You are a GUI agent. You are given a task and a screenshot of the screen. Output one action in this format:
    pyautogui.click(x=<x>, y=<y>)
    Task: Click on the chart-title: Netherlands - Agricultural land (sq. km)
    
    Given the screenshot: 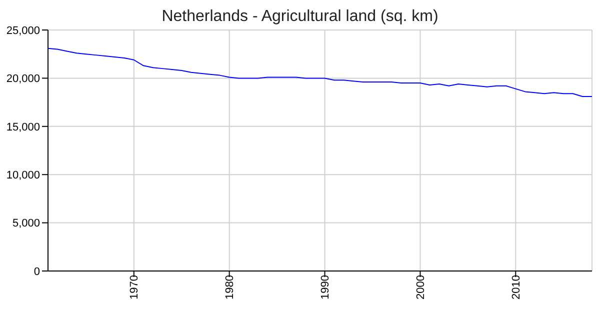 What is the action you would take?
    pyautogui.click(x=300, y=17)
    